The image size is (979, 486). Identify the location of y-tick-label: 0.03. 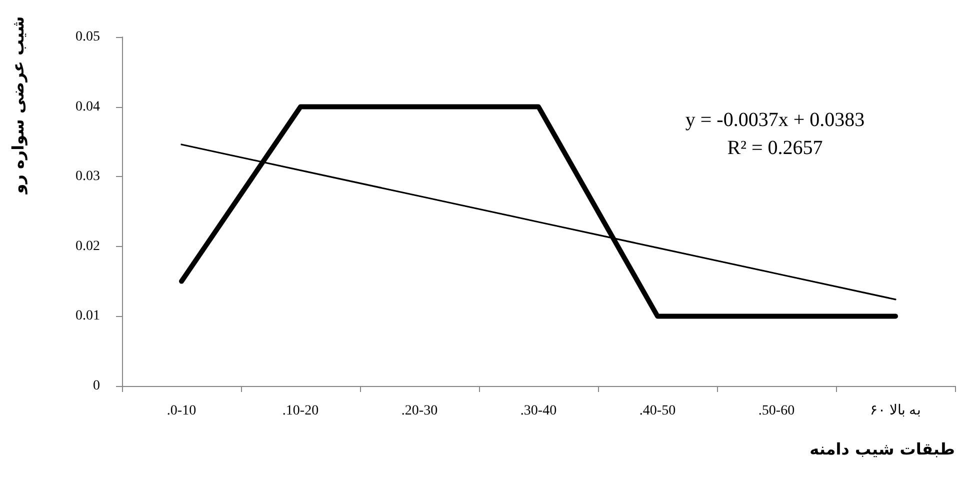
(88, 176).